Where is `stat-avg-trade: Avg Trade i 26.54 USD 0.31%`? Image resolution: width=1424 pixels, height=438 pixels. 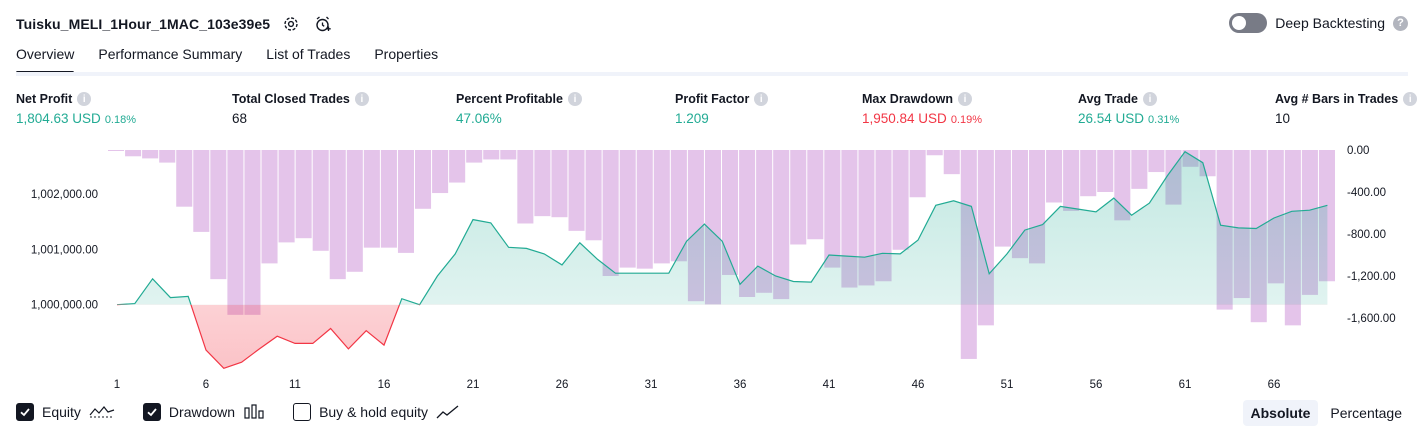
stat-avg-trade: Avg Trade i 26.54 USD 0.31% is located at coordinates (1128, 109).